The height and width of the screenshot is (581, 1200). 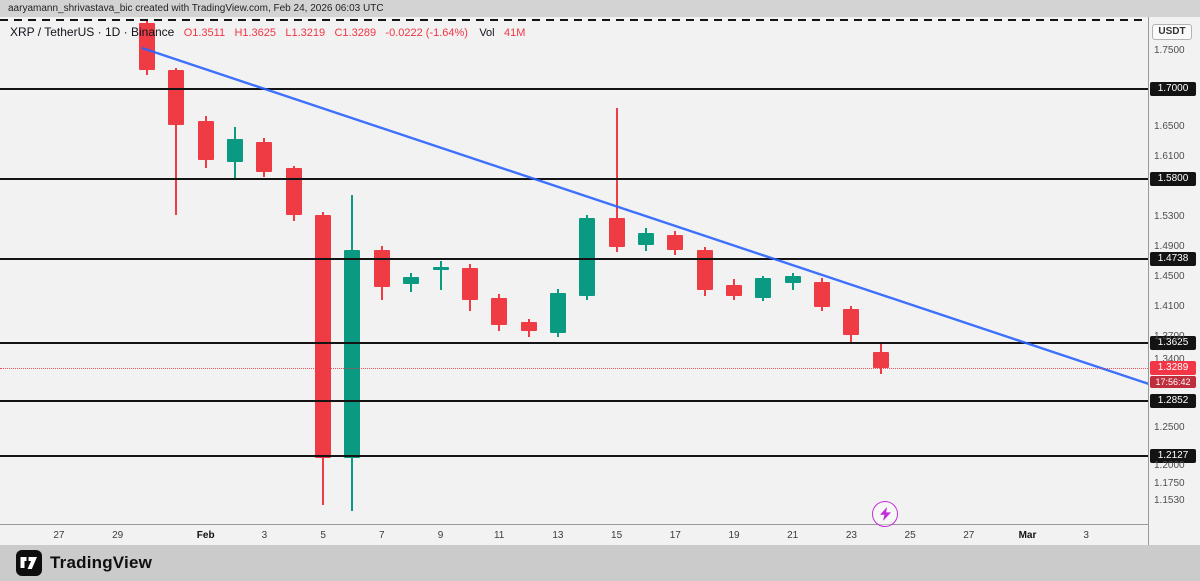 What do you see at coordinates (118, 535) in the screenshot?
I see `time-tick-label: 29` at bounding box center [118, 535].